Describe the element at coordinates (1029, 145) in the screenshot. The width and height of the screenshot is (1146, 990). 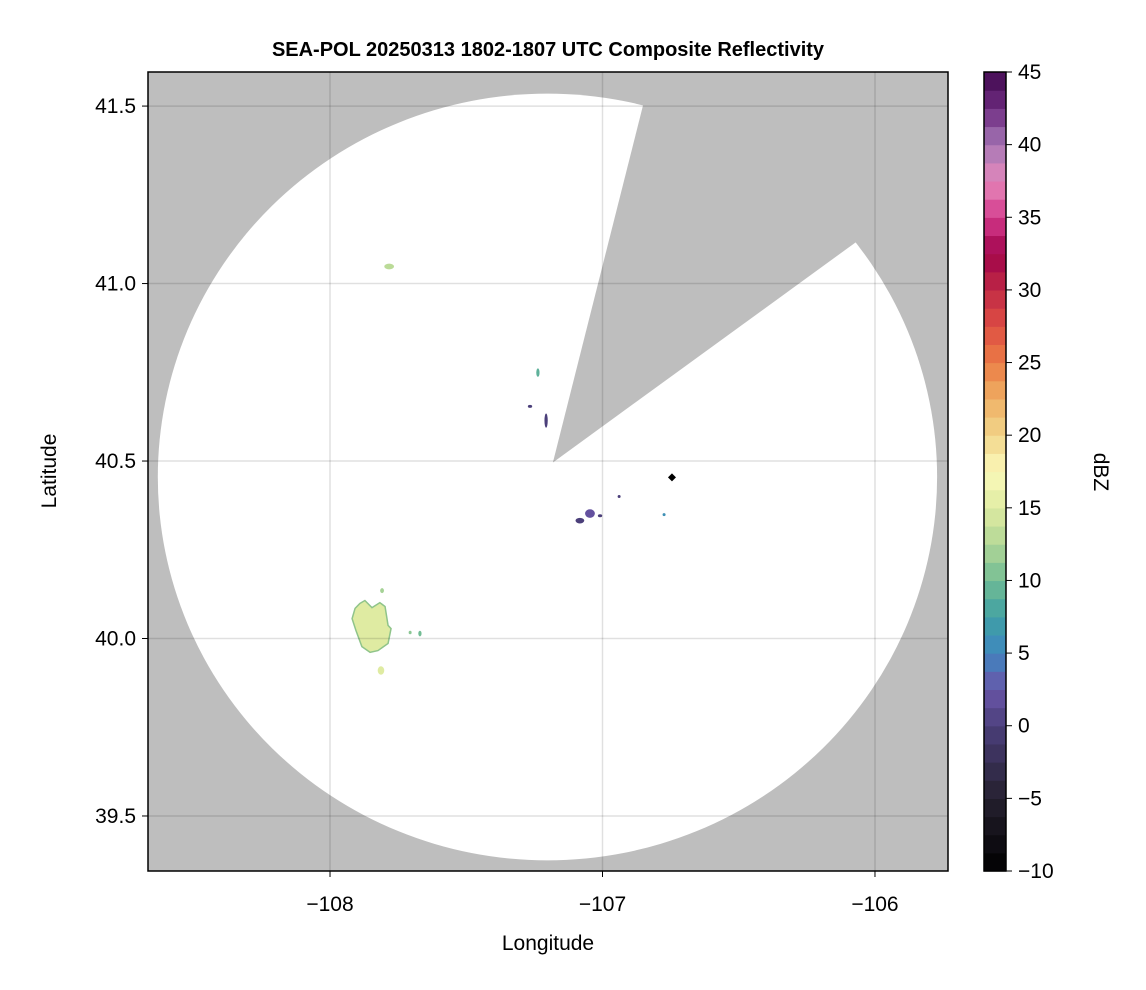
I see `colorbar-tick-label: 40` at that location.